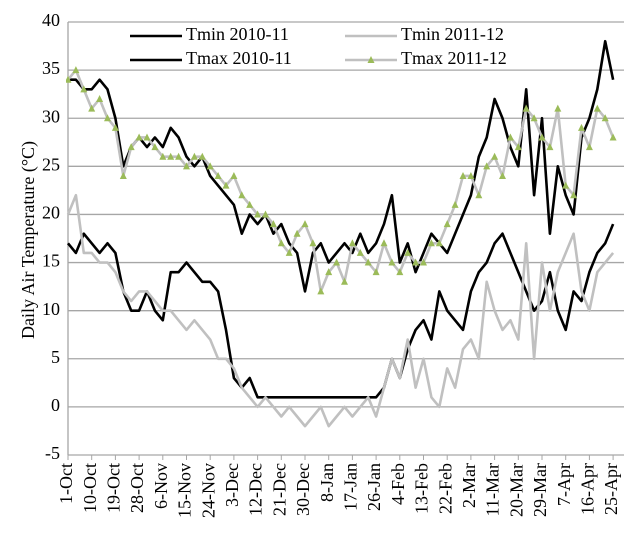 The width and height of the screenshot is (624, 537). What do you see at coordinates (137, 488) in the screenshot?
I see `x-tick-label: 28-Oct` at bounding box center [137, 488].